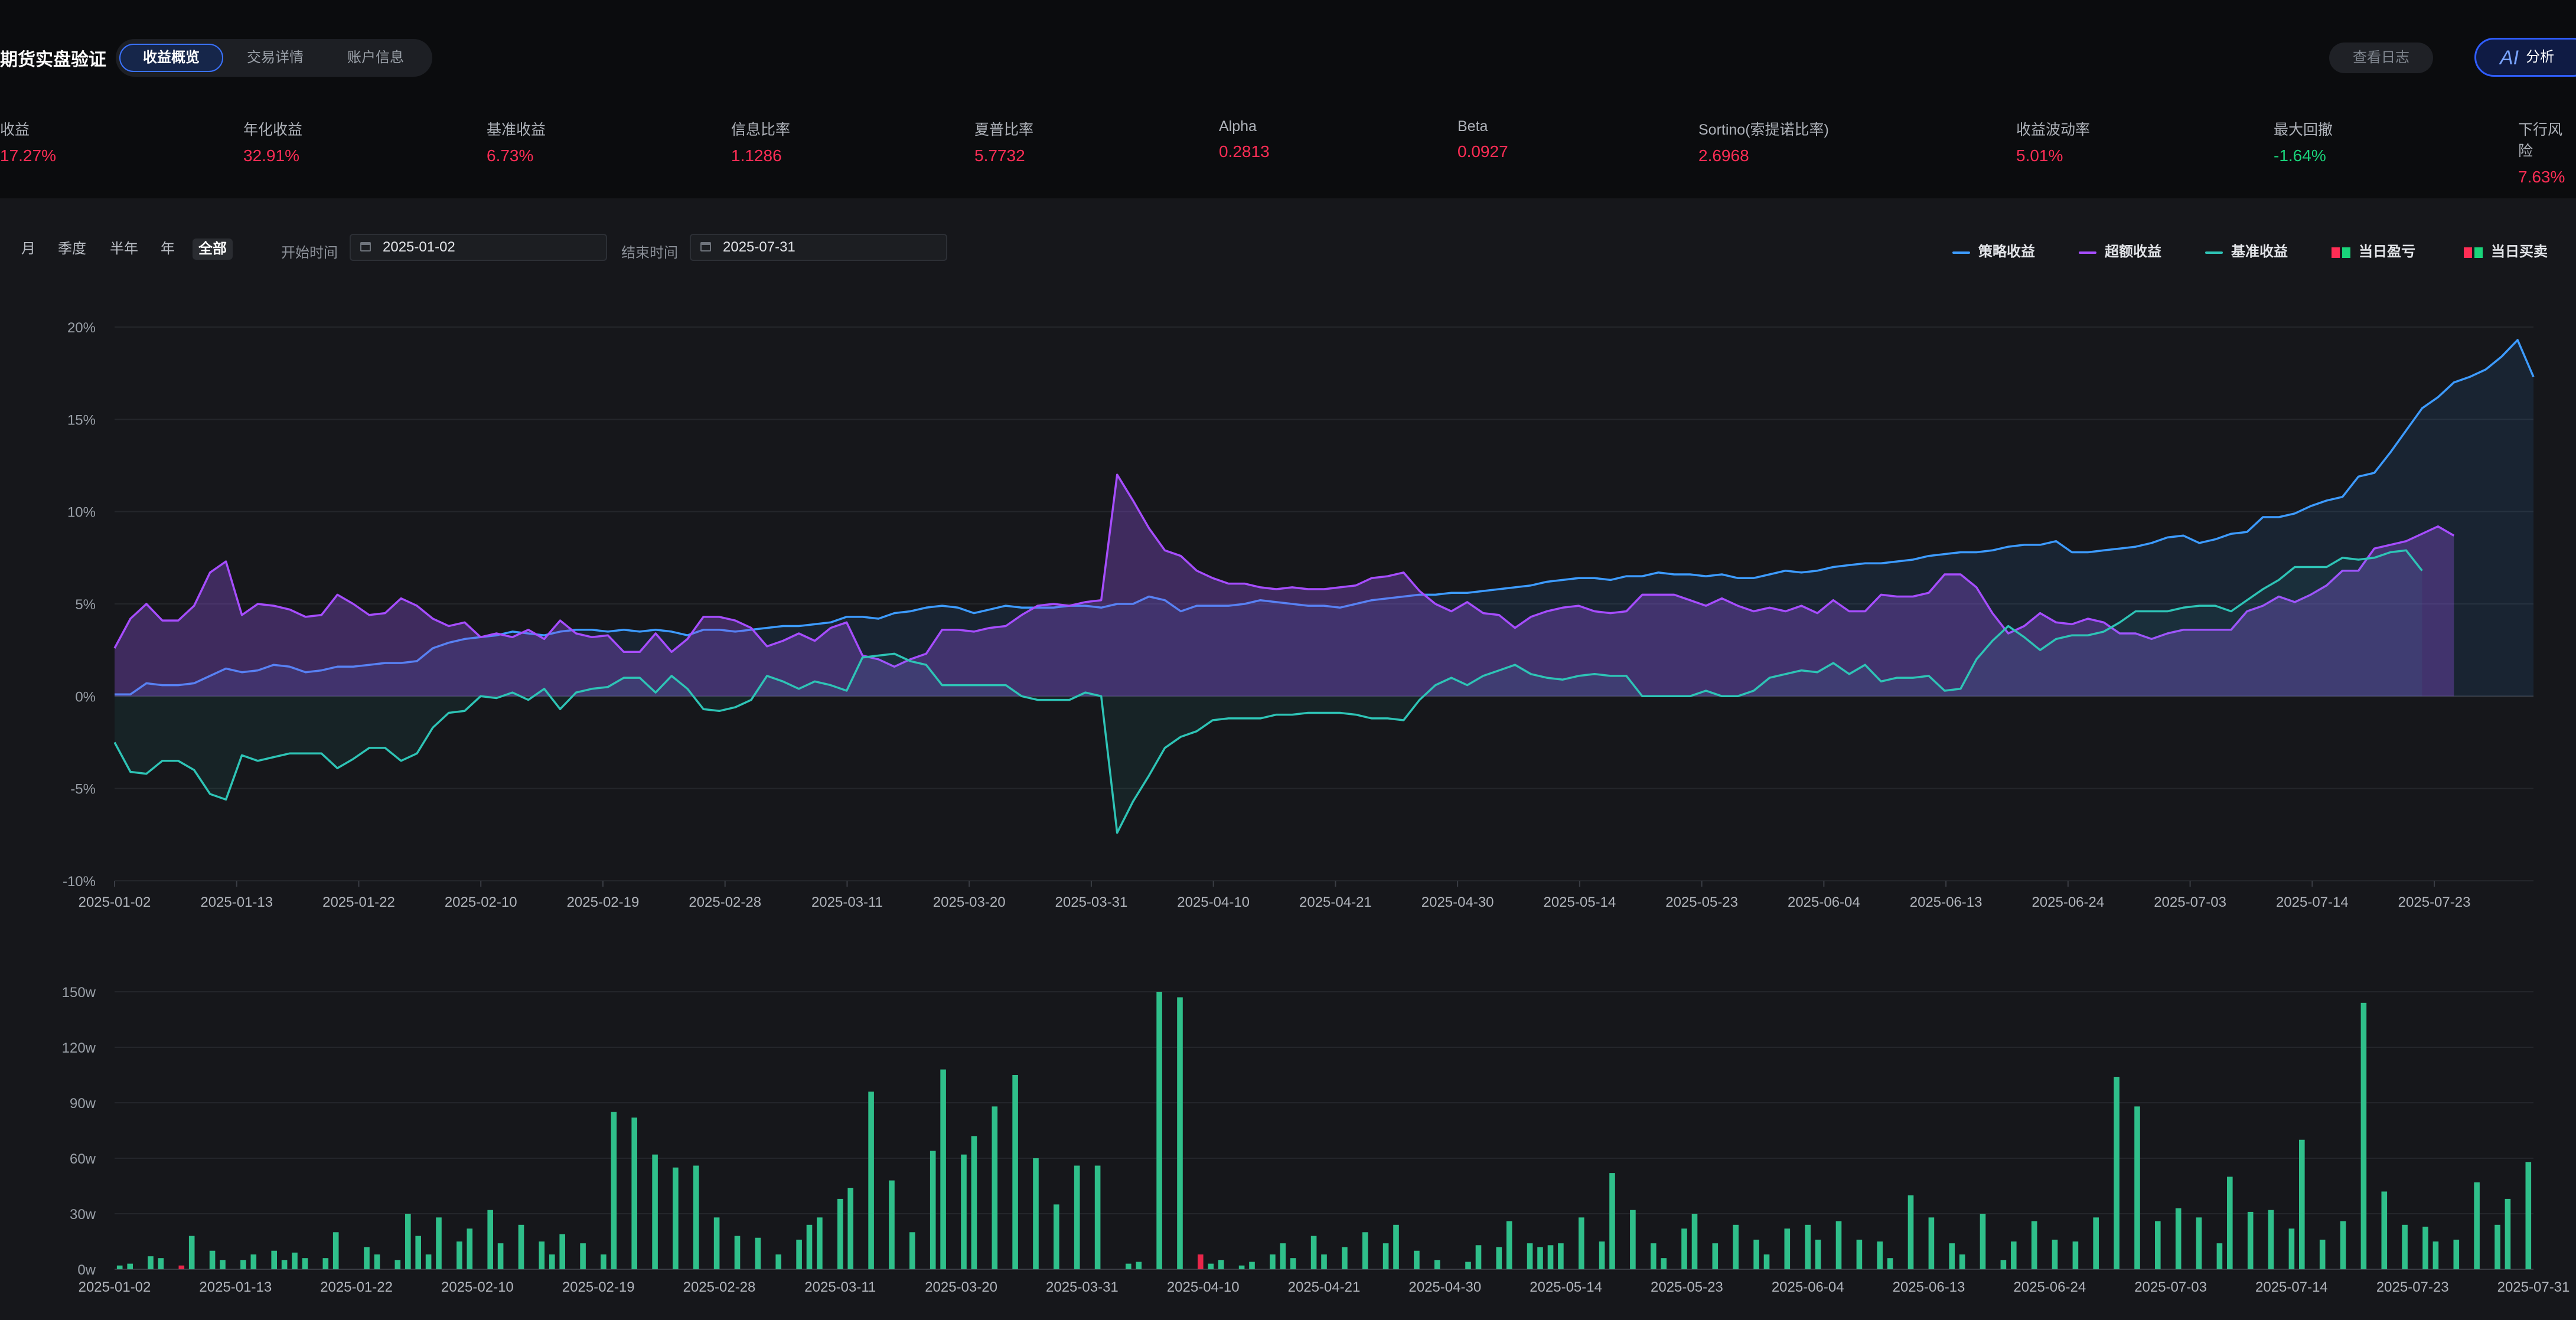 This screenshot has width=2576, height=1320. I want to click on x-tick-label: 2025-04-30, so click(1458, 902).